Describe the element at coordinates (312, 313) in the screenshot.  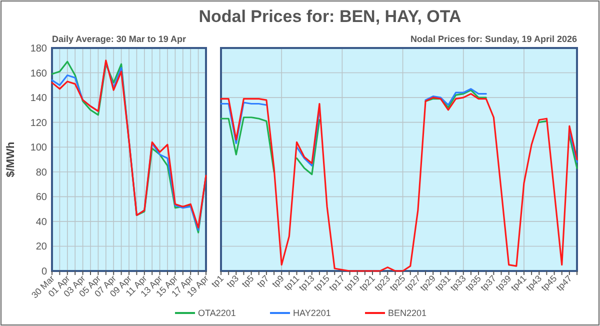
I see `legend-label: HAY2201` at that location.